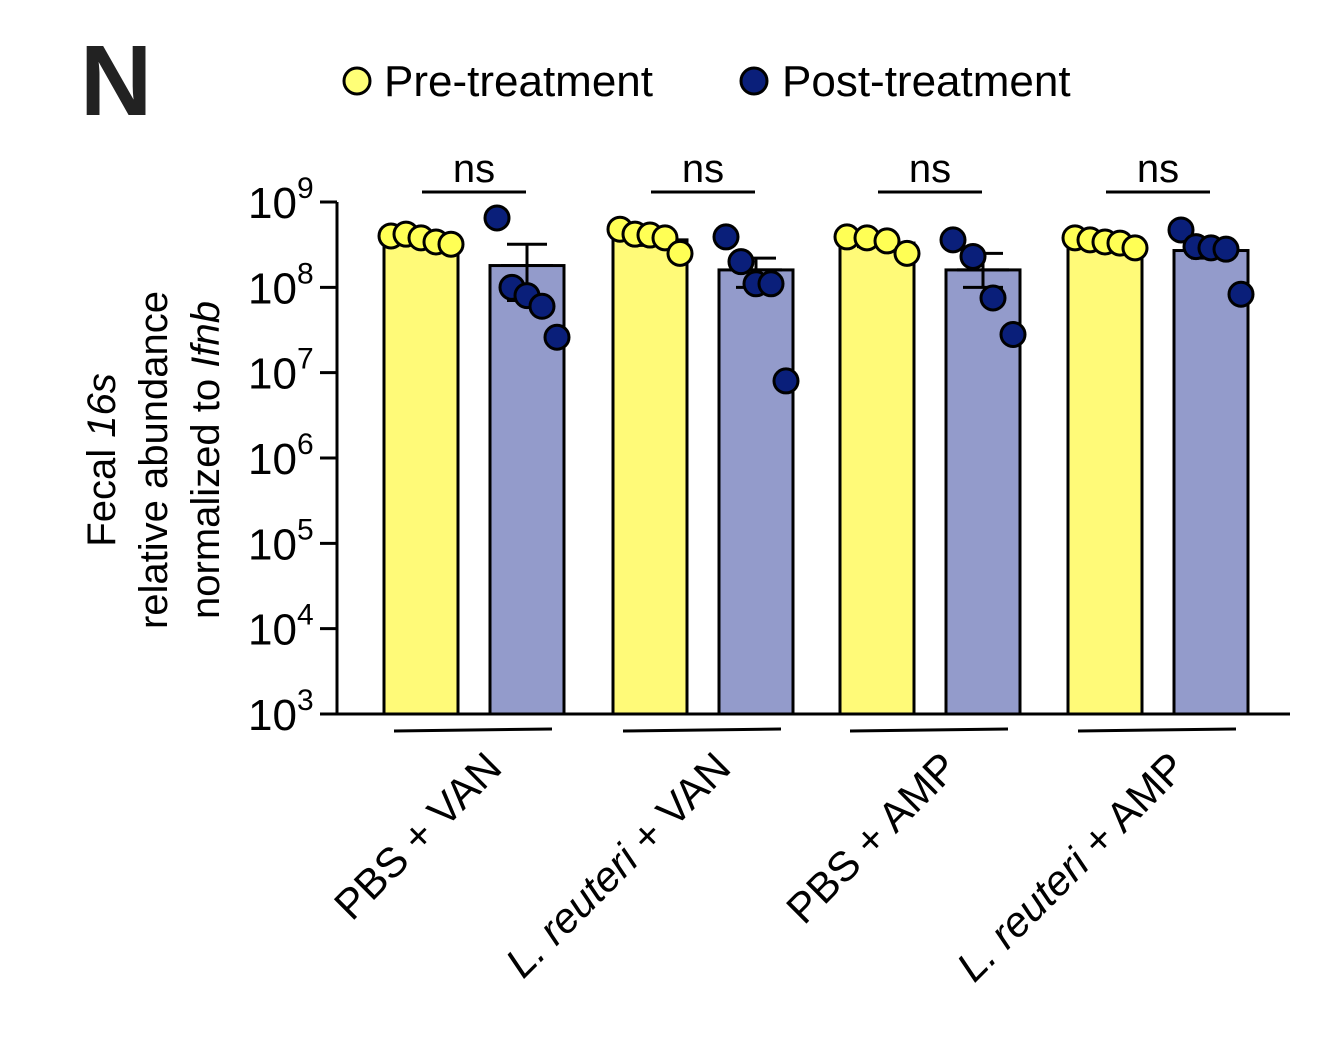 Image resolution: width=1326 pixels, height=1064 pixels. I want to click on y-label-line-3: normalized to Ifnb, so click(206, 460).